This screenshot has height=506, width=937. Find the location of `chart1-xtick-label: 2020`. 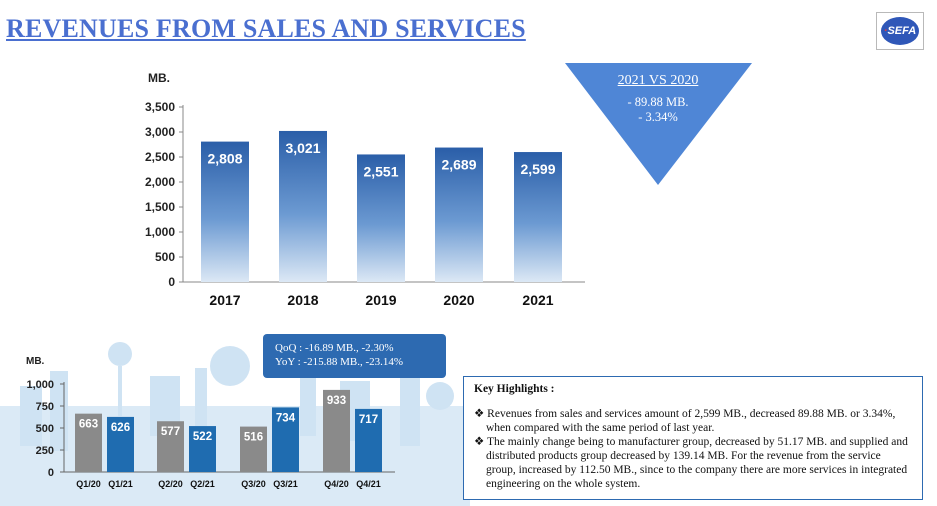

chart1-xtick-label: 2020 is located at coordinates (458, 300).